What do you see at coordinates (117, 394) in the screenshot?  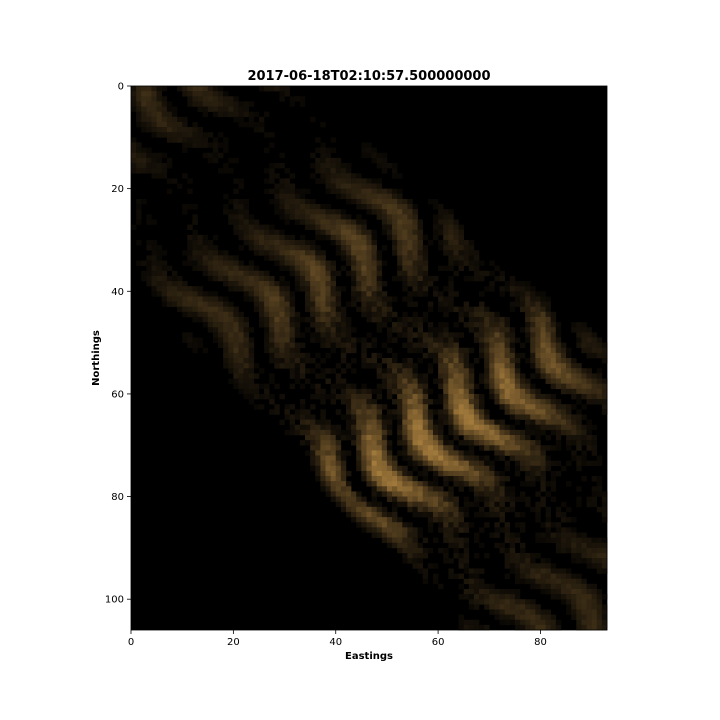 I see `y-tick-label: 60` at bounding box center [117, 394].